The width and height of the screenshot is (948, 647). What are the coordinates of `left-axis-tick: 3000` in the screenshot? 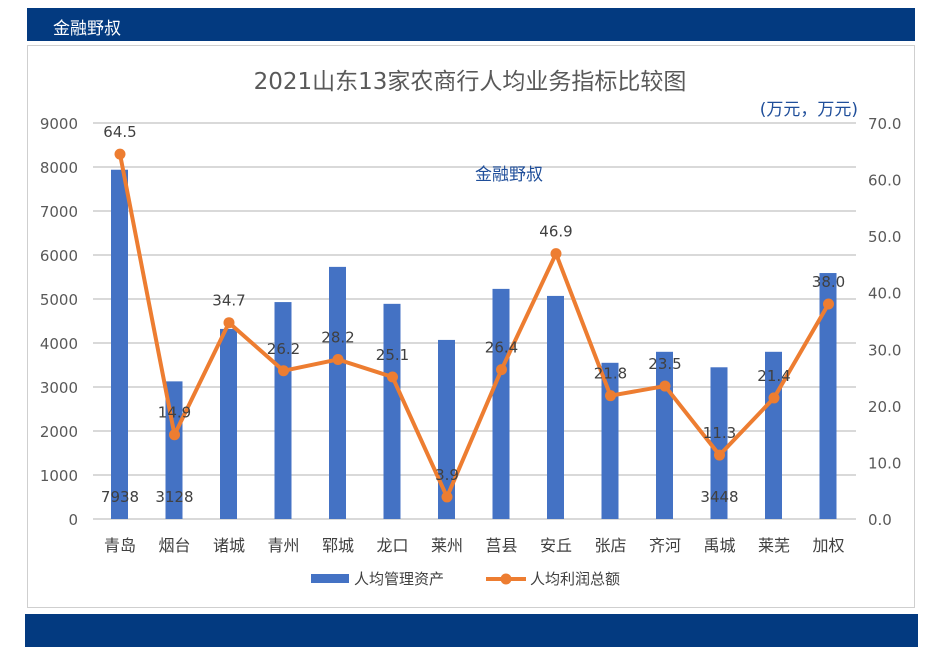 It's located at (59, 388).